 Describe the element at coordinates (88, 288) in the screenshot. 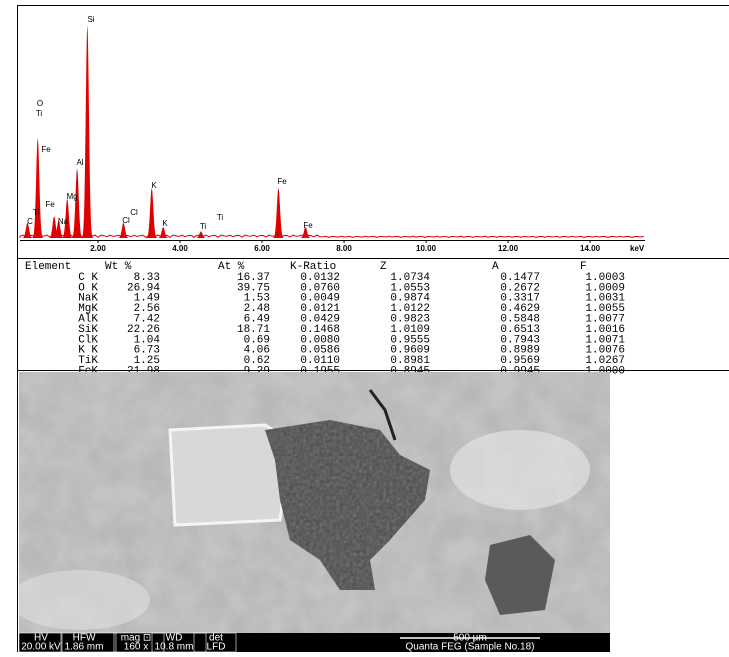

I see `table-cell: O K` at that location.